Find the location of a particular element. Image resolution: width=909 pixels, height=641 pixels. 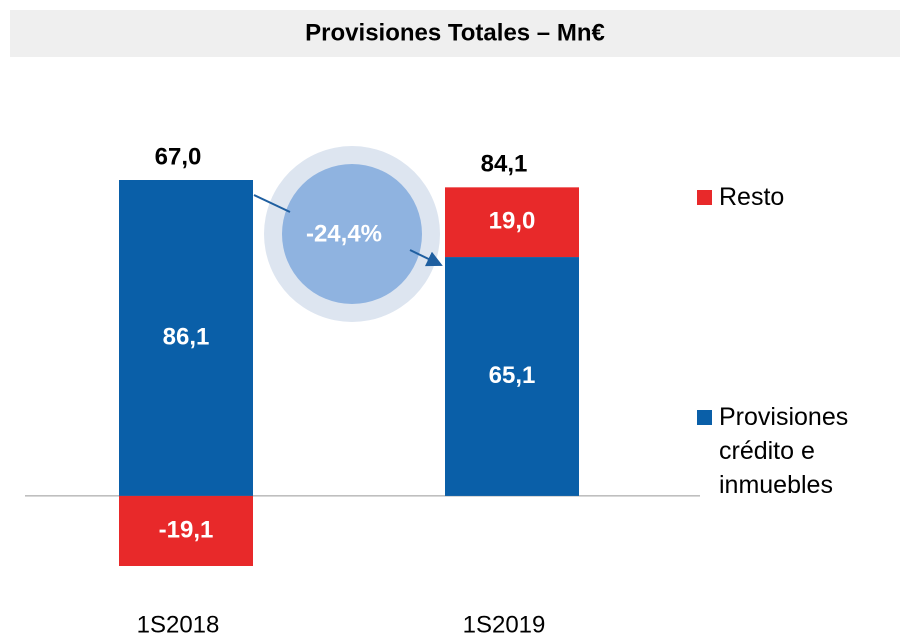

total-label: 67,0 is located at coordinates (178, 156).